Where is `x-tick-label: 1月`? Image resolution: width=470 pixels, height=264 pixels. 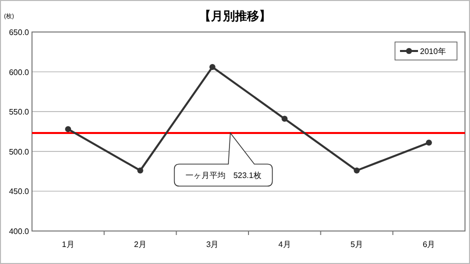 x-tick-label: 1月 is located at coordinates (68, 244).